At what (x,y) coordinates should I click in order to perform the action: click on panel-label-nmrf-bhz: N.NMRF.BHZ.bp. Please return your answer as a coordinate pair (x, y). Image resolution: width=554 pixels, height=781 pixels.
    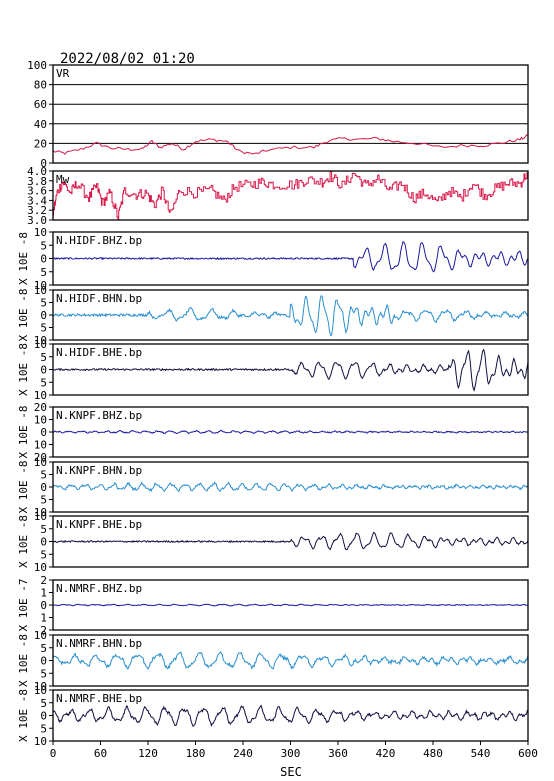
    Looking at the image, I should click on (99, 588).